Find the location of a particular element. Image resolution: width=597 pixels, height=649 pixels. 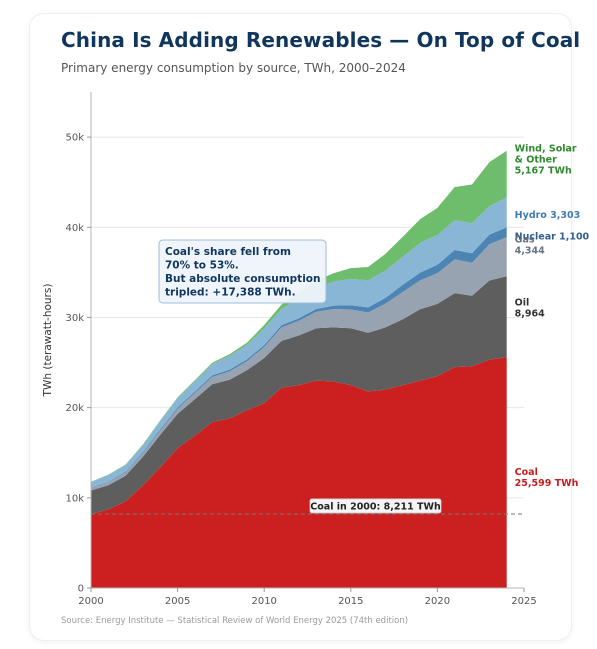

y-tick-label: 10k is located at coordinates (74, 498).